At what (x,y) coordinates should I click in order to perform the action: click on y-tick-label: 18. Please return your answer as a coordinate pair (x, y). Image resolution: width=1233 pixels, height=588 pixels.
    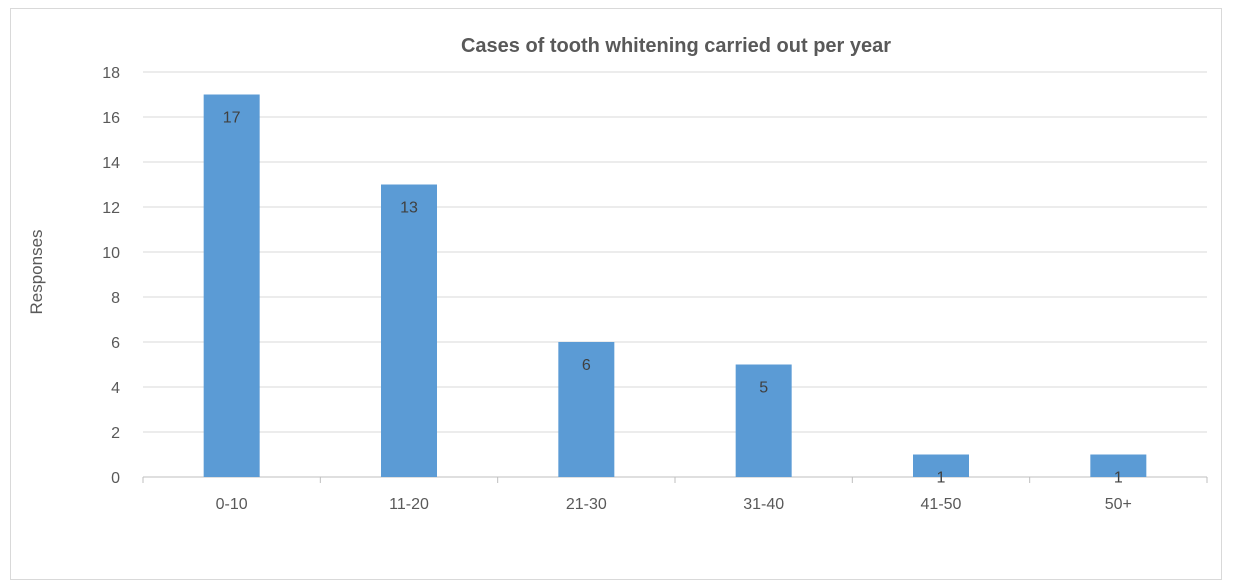
    Looking at the image, I should click on (111, 73).